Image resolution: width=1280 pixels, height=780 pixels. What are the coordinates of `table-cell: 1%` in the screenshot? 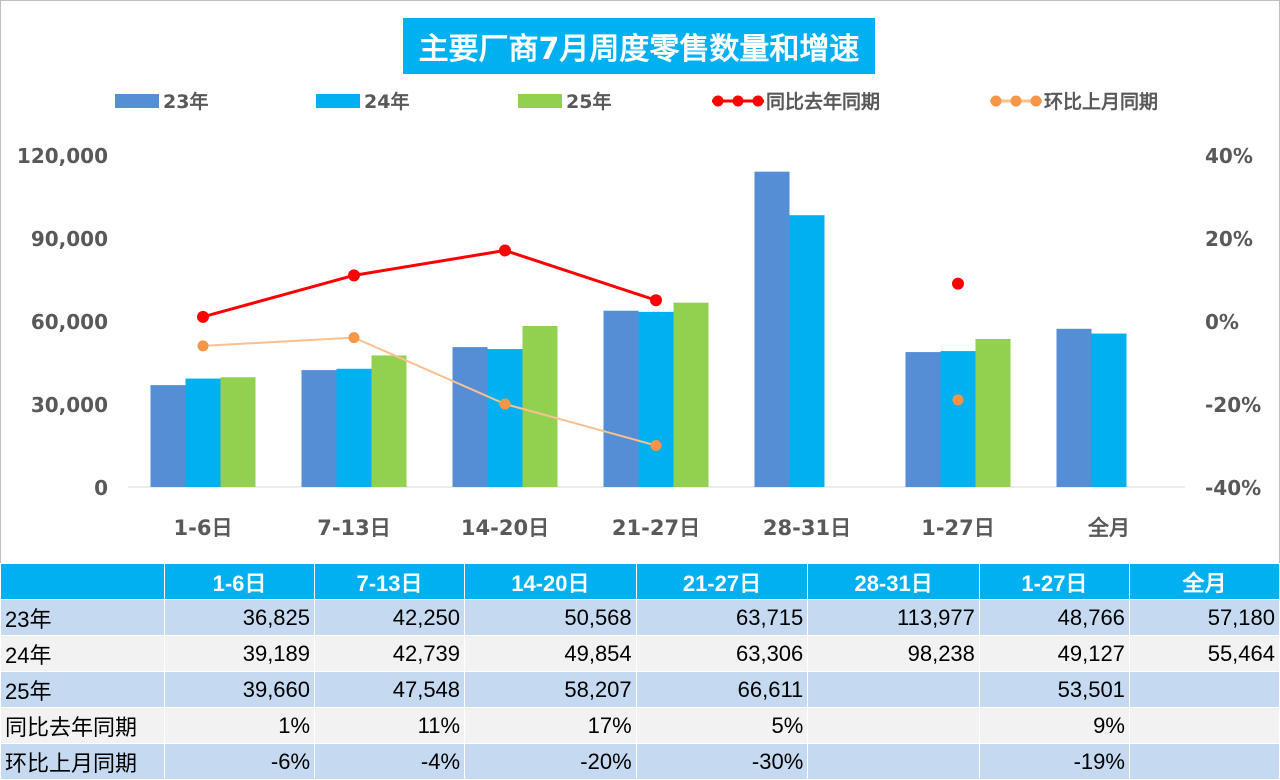 It's located at (239, 725).